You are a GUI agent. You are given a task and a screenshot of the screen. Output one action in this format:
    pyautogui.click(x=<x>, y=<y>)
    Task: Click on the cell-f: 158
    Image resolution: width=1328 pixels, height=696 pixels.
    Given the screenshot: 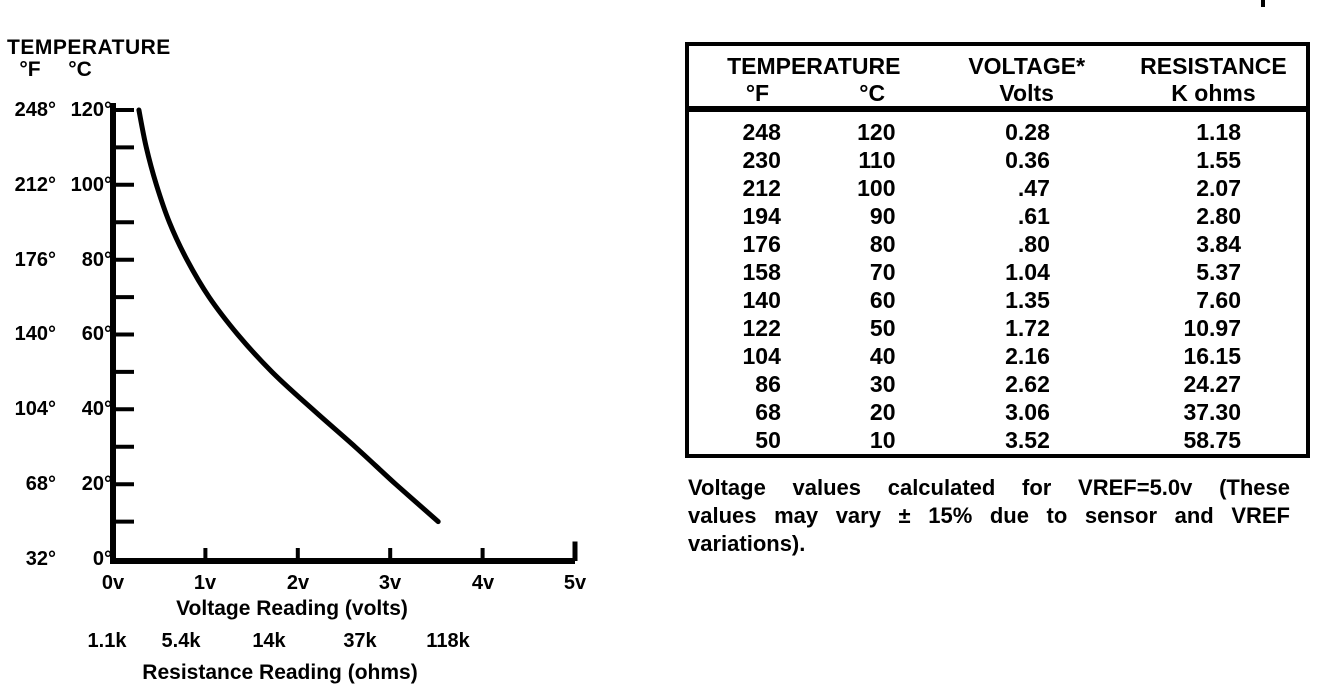 What is the action you would take?
    pyautogui.click(x=761, y=272)
    